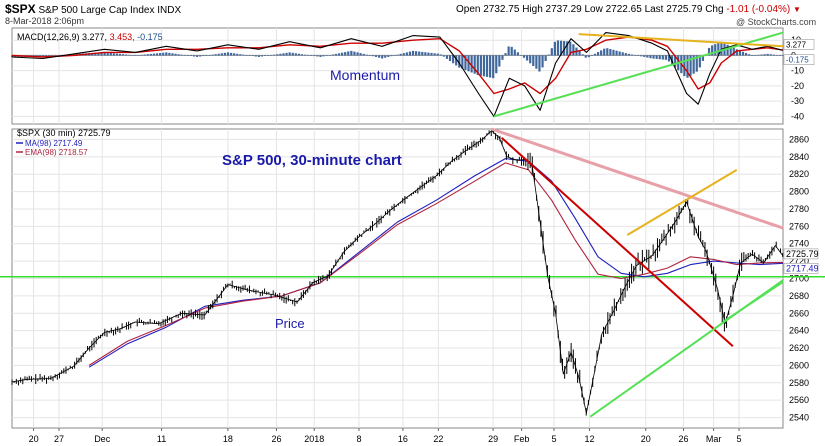  What do you see at coordinates (589, 439) in the screenshot?
I see `x-tick-label: 12` at bounding box center [589, 439].